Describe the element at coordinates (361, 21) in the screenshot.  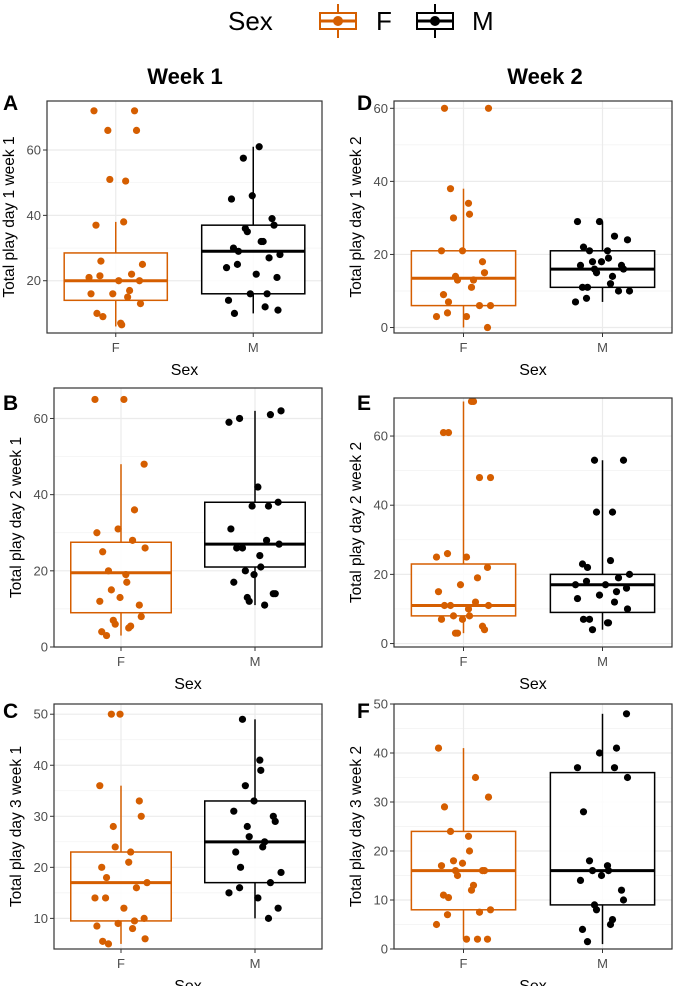
I see `legend: Sex F M` at that location.